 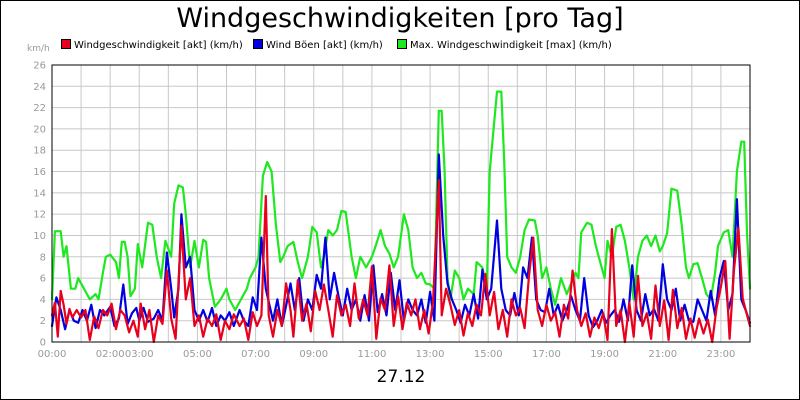 What do you see at coordinates (43, 257) in the screenshot?
I see `y-tick-label: 8` at bounding box center [43, 257].